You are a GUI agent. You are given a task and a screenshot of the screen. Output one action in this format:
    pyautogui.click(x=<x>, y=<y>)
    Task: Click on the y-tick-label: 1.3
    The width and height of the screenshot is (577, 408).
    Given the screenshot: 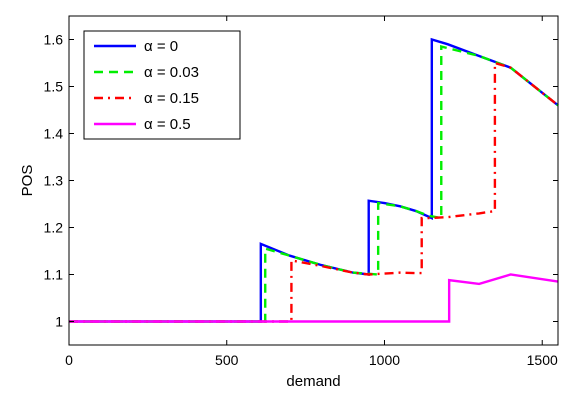 What is the action you would take?
    pyautogui.click(x=54, y=181)
    